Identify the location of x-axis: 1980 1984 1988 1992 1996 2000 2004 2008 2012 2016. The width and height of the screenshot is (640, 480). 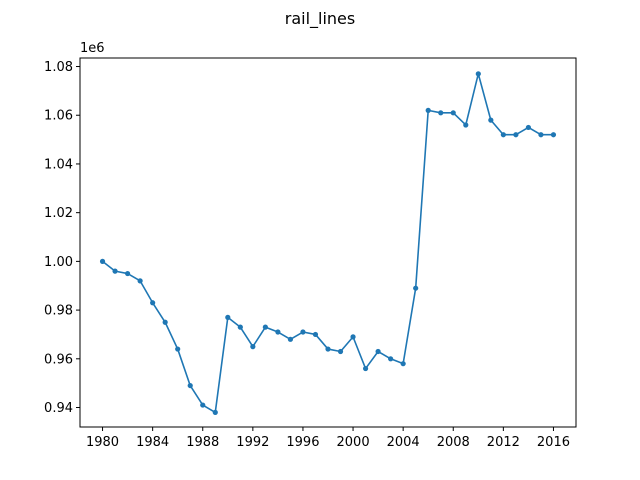
(328, 438).